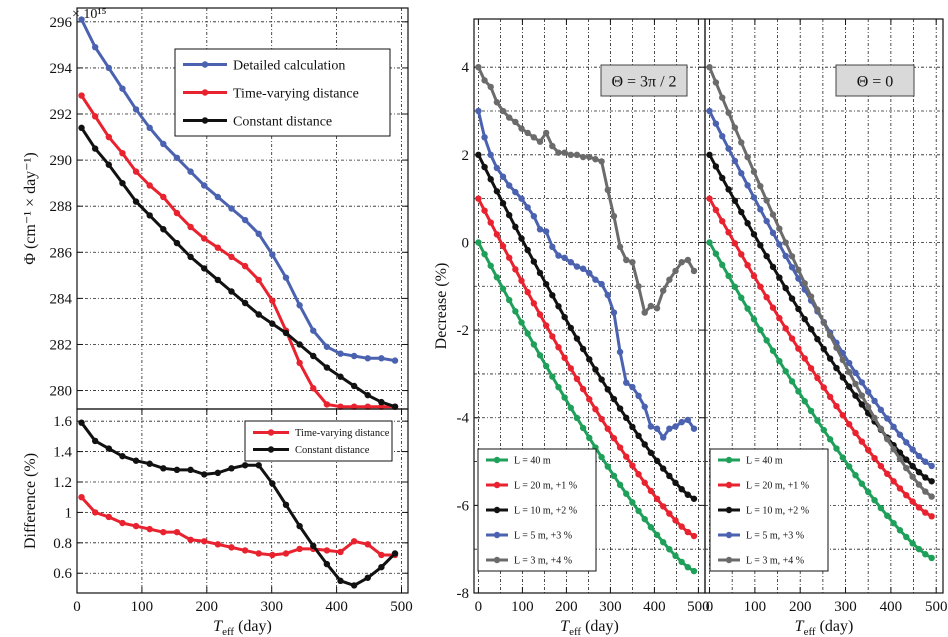 The height and width of the screenshot is (637, 948). What do you see at coordinates (30, 208) in the screenshot?
I see `phi-ylabel: Φ (cm⁻¹ × day⁻¹)` at bounding box center [30, 208].